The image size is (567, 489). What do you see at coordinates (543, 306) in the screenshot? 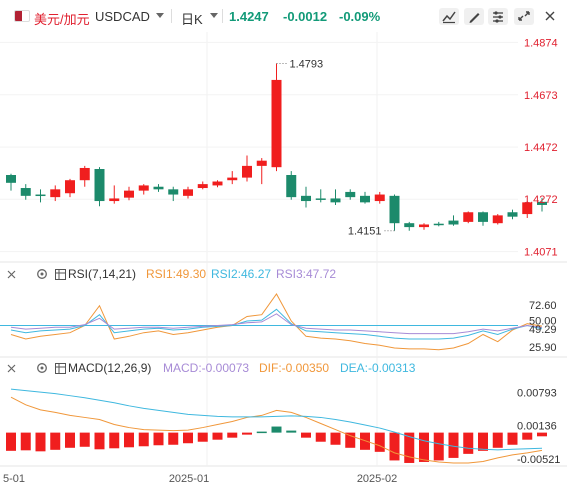
I see `rsi-axis-tick: 72.60` at bounding box center [543, 306].